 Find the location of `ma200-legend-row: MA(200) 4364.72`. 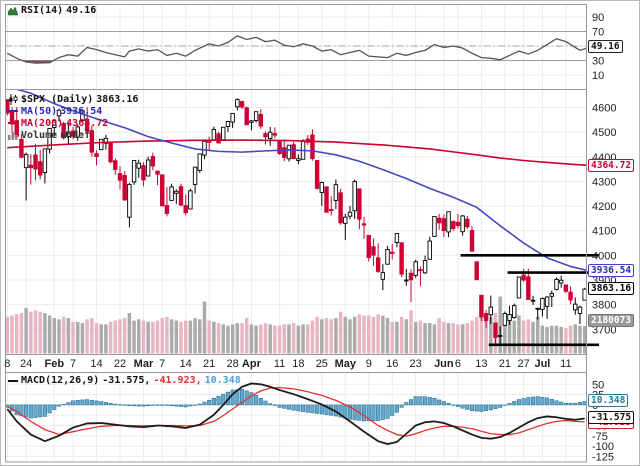

ma200-legend-row: MA(200) 4364.72 is located at coordinates (73, 123).